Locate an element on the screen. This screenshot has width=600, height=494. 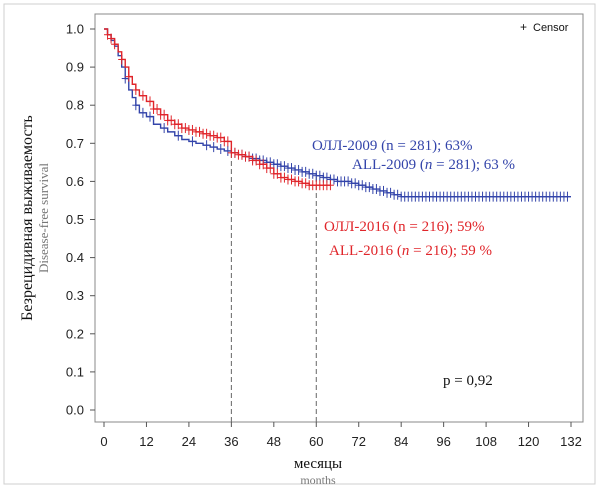
x-tick-label-6: 72 is located at coordinates (358, 441).